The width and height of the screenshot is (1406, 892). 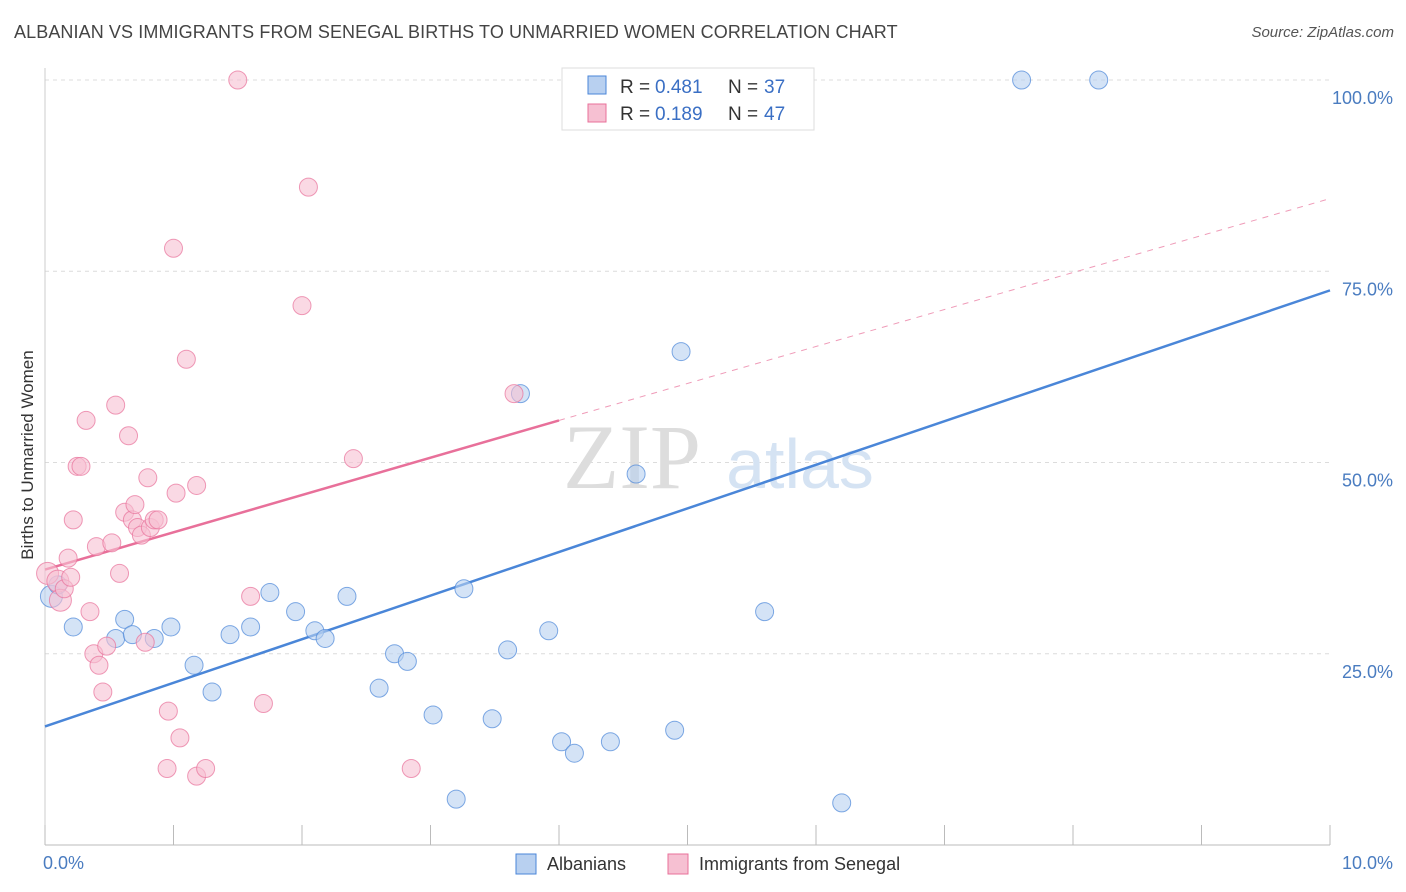 What do you see at coordinates (774, 87) in the screenshot?
I see `legend-n-value-1: 37` at bounding box center [774, 87].